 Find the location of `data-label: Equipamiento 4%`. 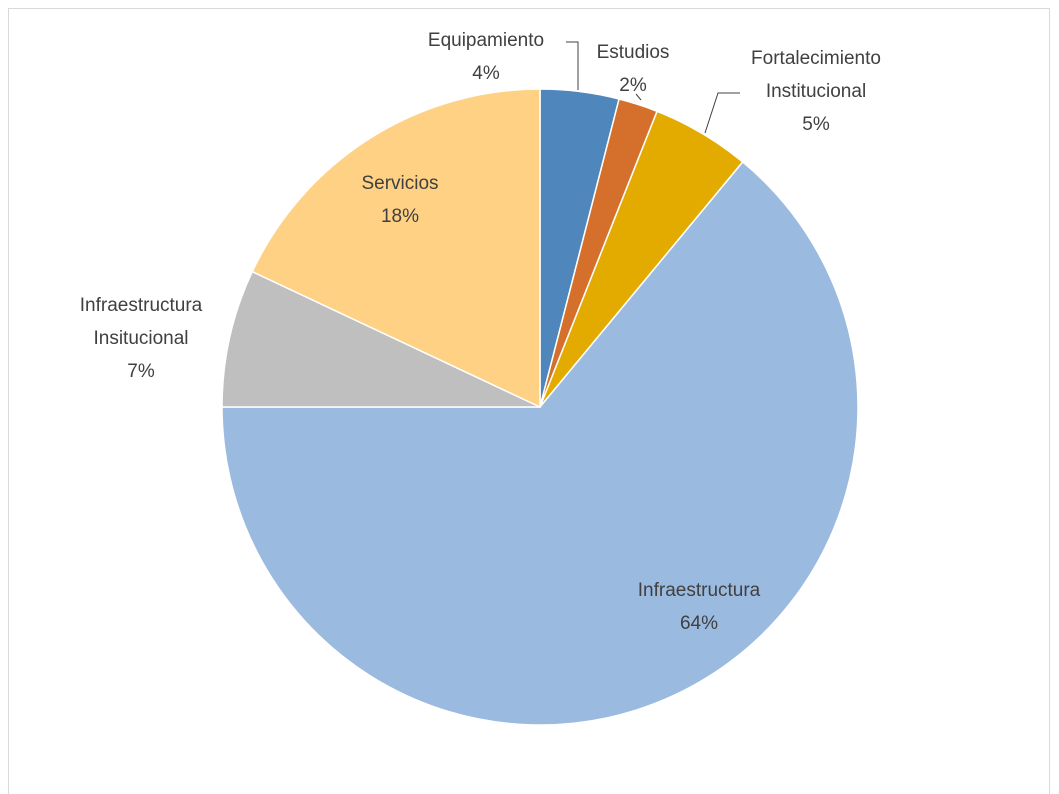

data-label: Equipamiento 4% is located at coordinates (486, 57).